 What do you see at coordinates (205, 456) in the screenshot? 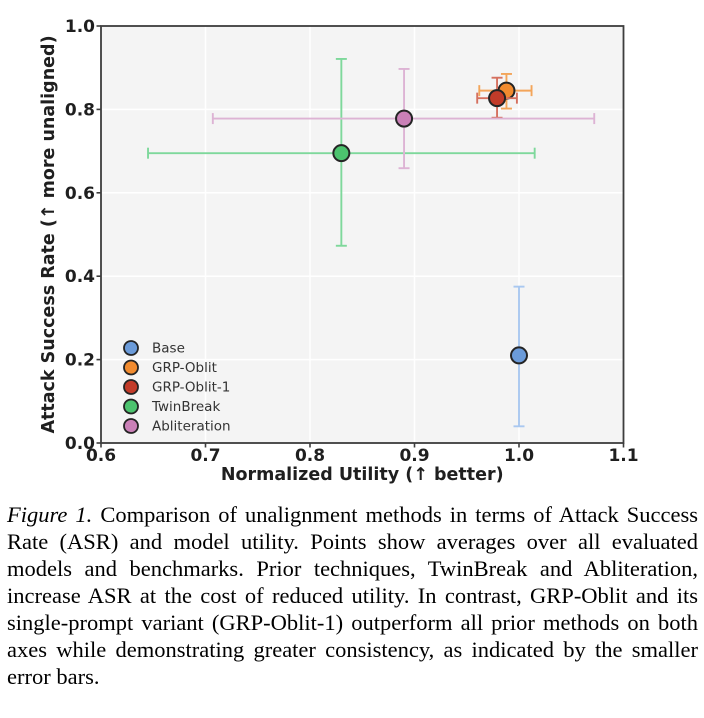
I see `x-tick-label: 0.7` at bounding box center [205, 456].